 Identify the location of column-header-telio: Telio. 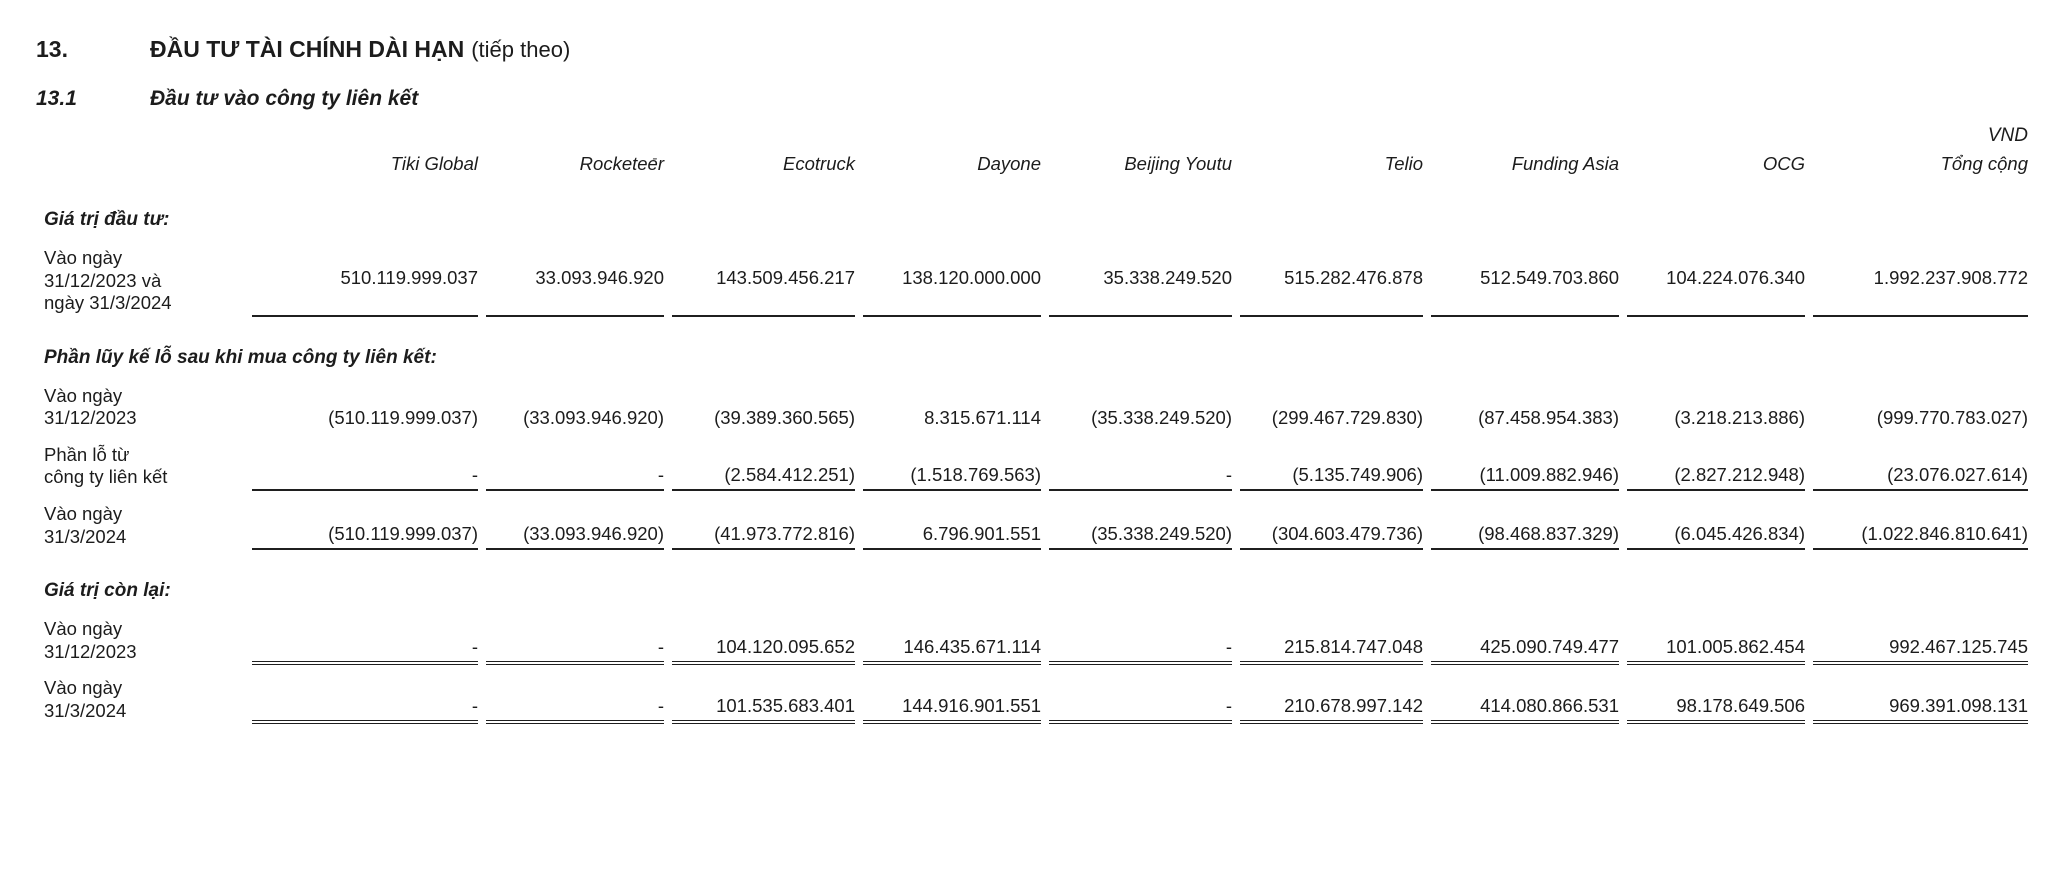
(1403, 163).